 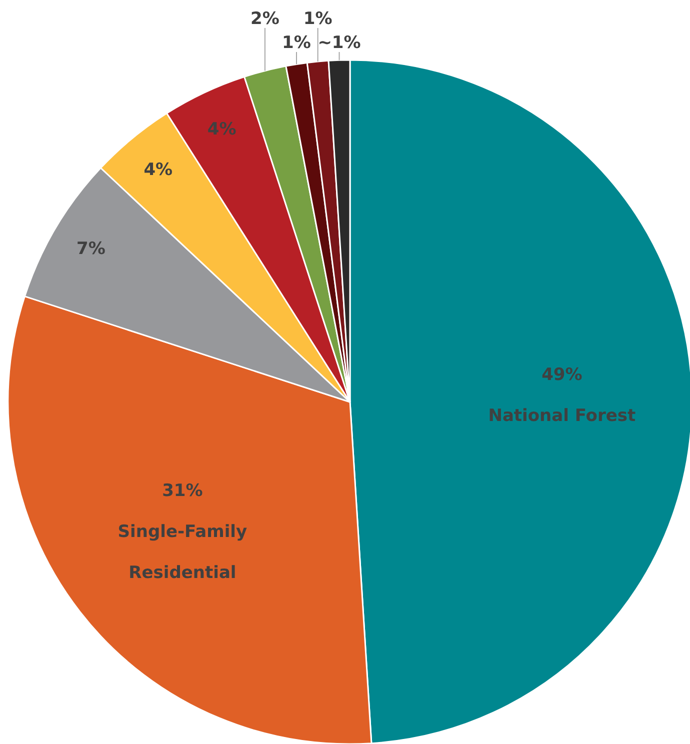 What do you see at coordinates (562, 416) in the screenshot?
I see `slice-label: National Forest` at bounding box center [562, 416].